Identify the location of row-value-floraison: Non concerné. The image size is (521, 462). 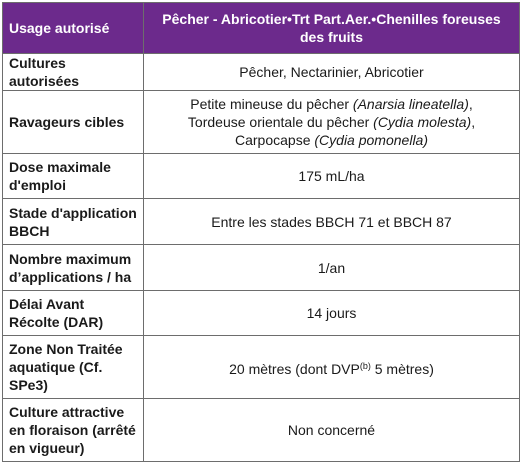
(331, 430).